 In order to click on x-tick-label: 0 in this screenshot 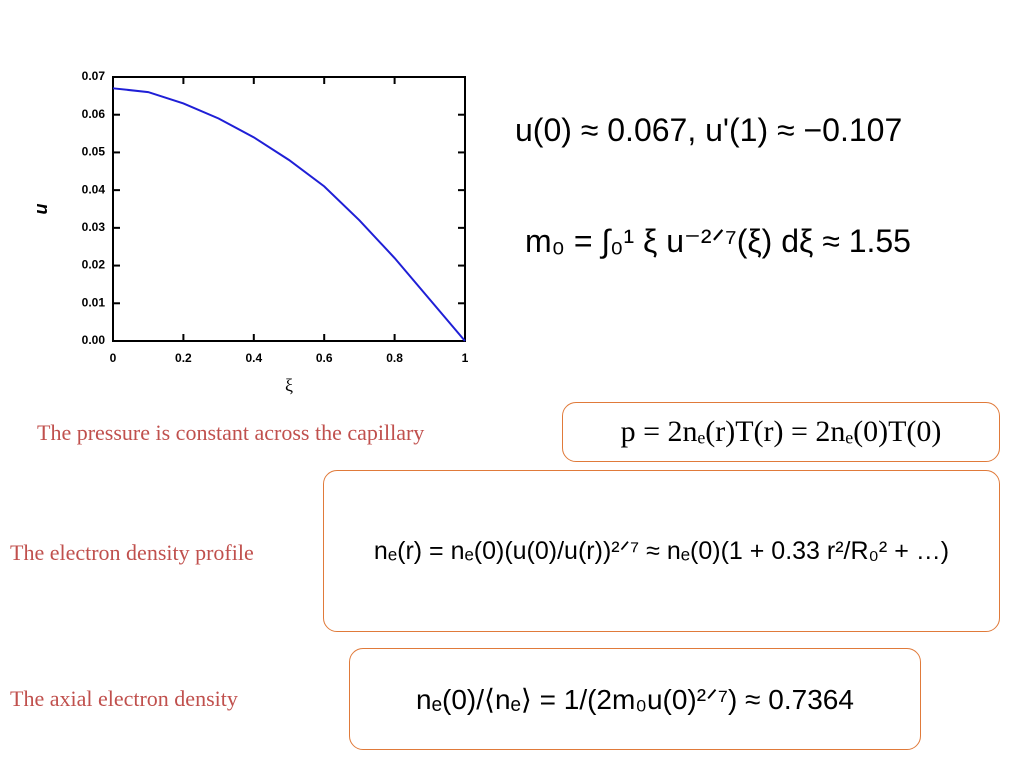, I will do `click(113, 358)`.